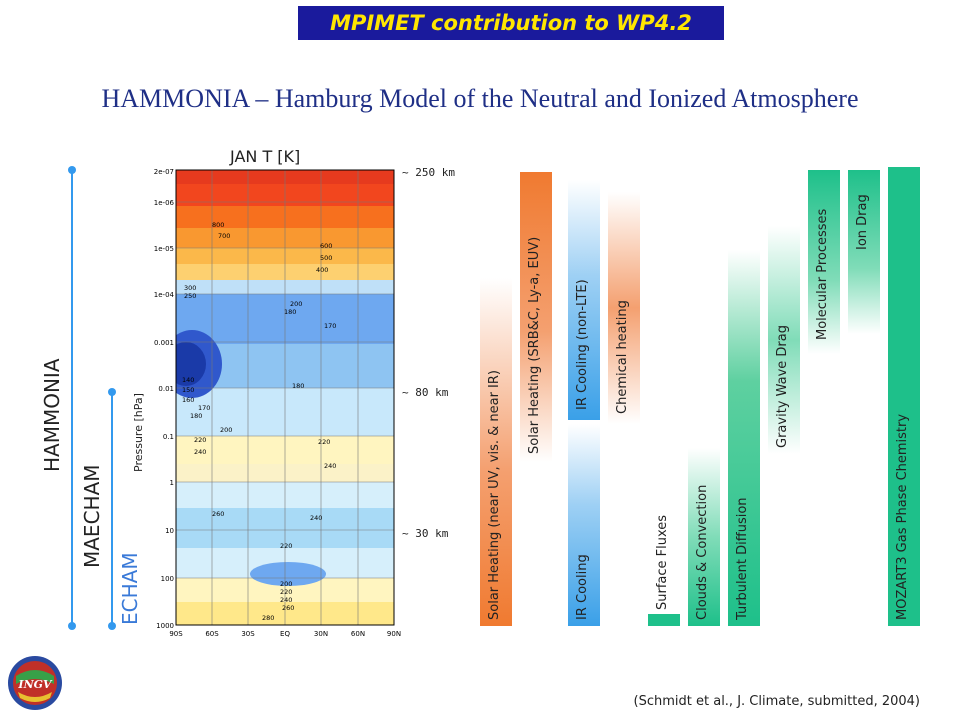 Image resolution: width=960 pixels, height=720 pixels. I want to click on y-tick: 1, so click(172, 483).